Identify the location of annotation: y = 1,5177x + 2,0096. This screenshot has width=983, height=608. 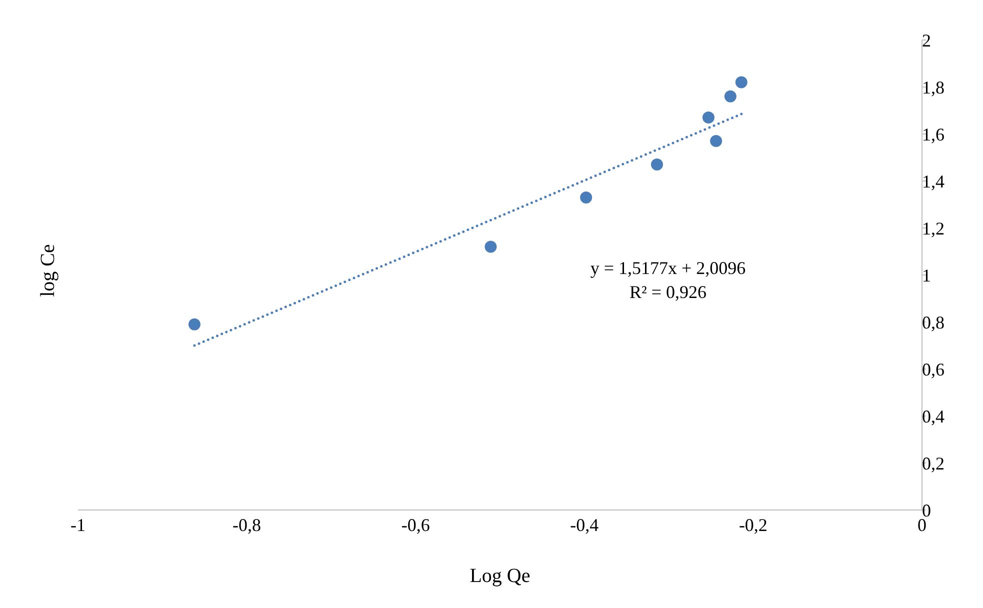
(668, 268).